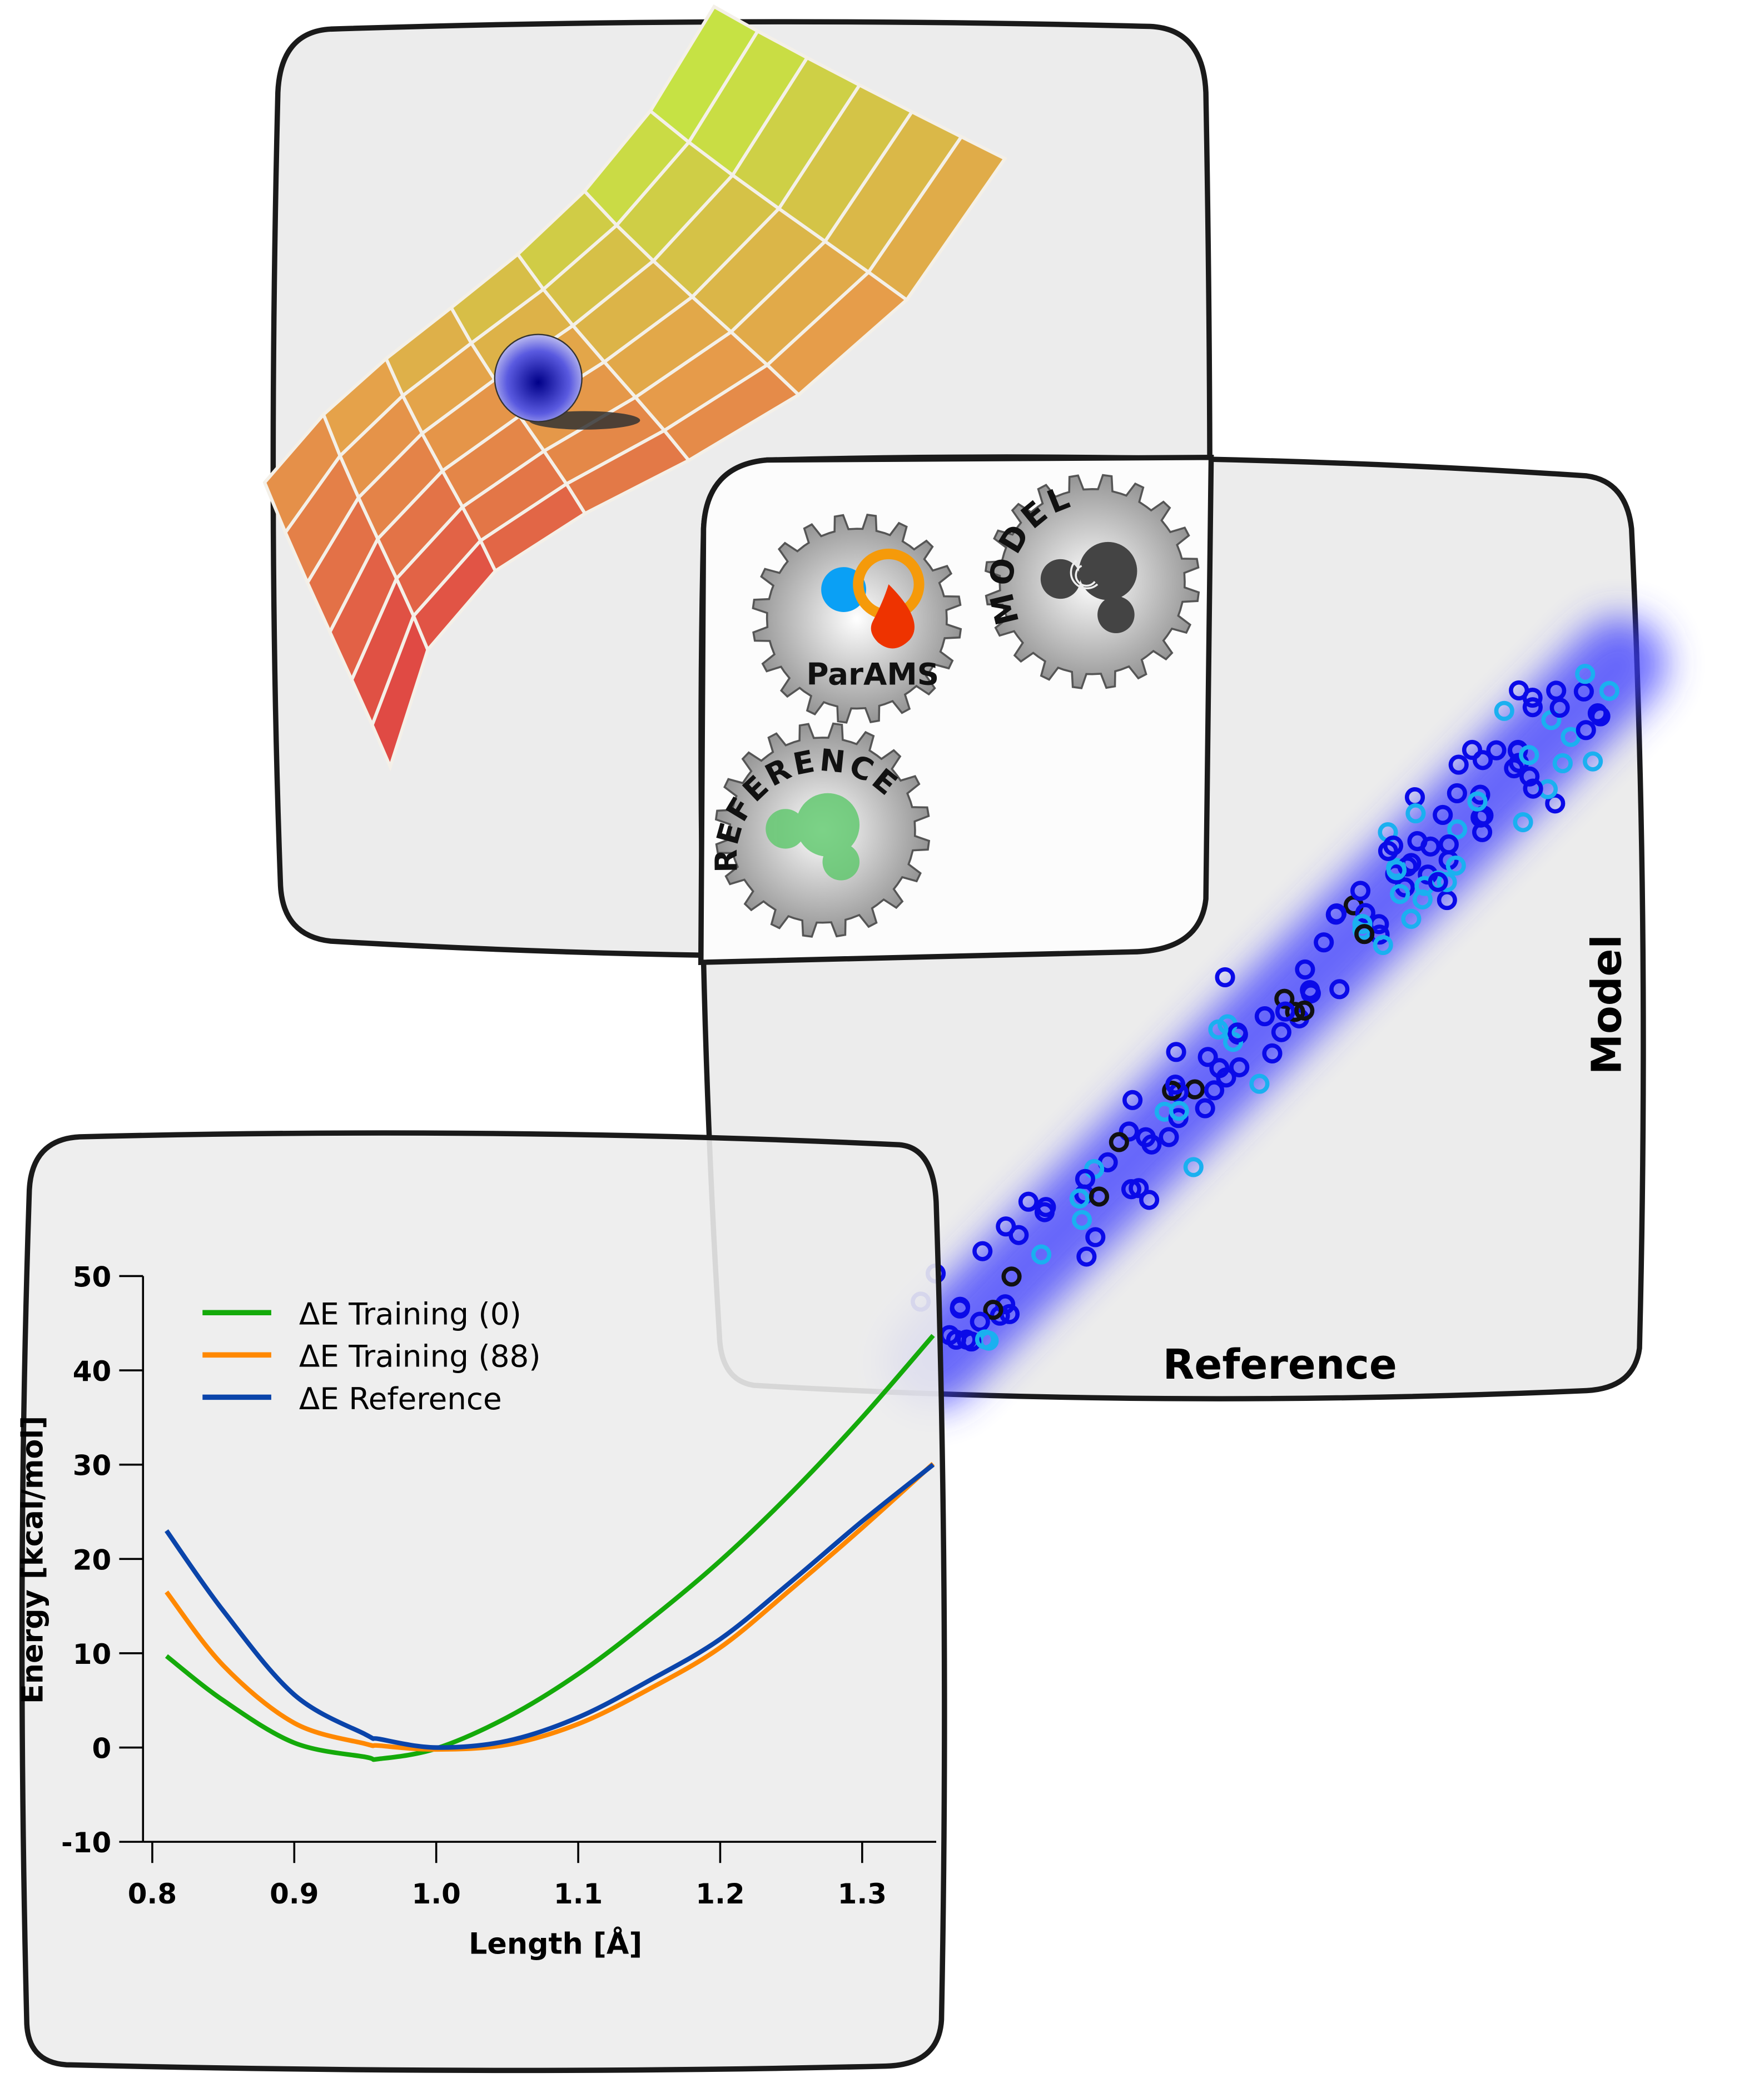 Image resolution: width=1764 pixels, height=2078 pixels. I want to click on scatter-ylabel: Model, so click(1607, 1004).